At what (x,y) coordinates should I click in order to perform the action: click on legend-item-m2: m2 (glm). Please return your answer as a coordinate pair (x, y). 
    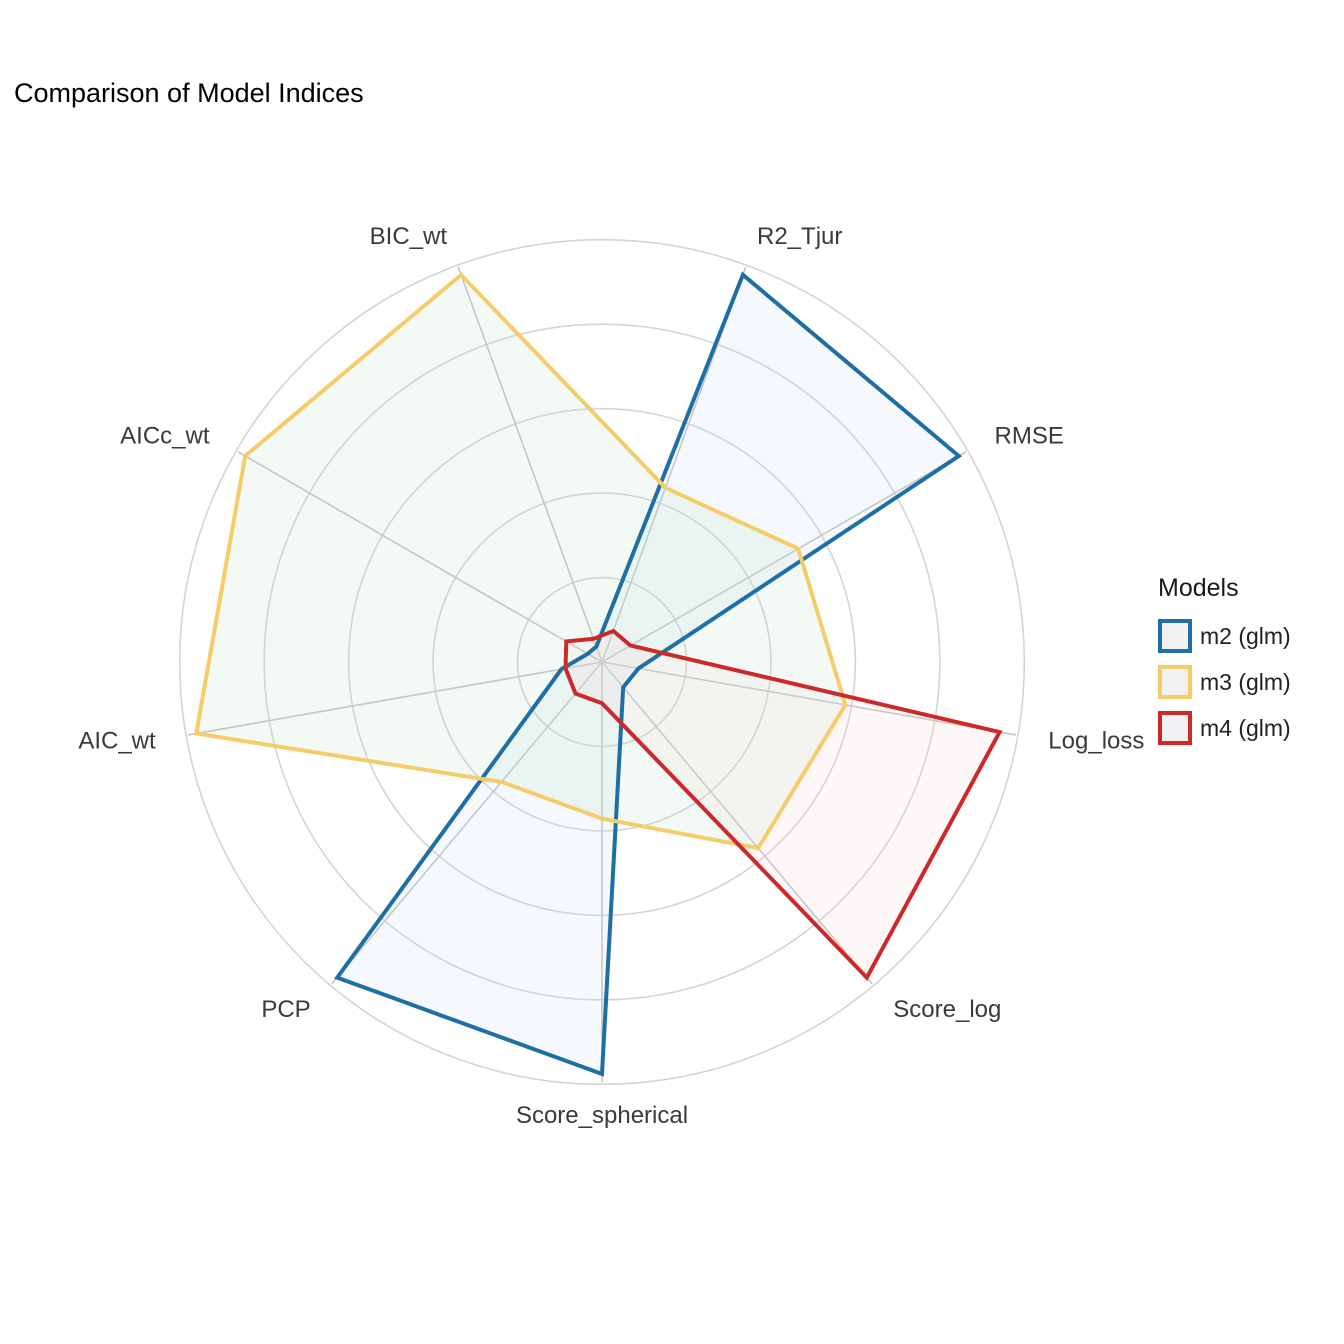
    Looking at the image, I should click on (1224, 636).